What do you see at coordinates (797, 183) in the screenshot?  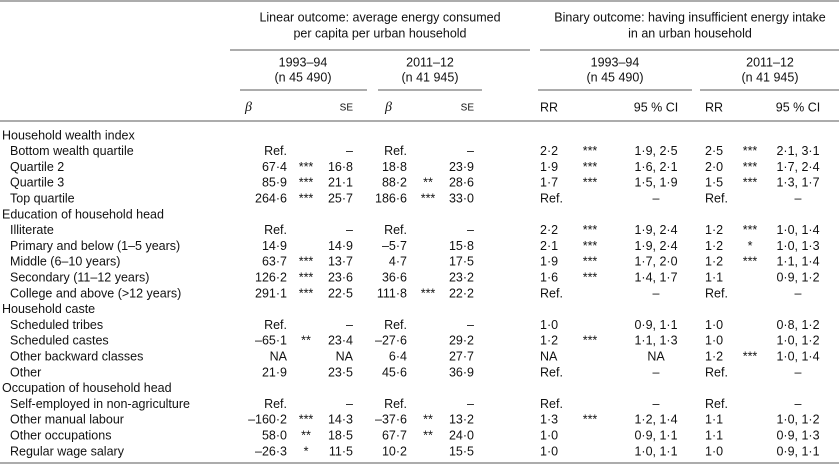 I see `cell: 1·3, 1·7` at bounding box center [797, 183].